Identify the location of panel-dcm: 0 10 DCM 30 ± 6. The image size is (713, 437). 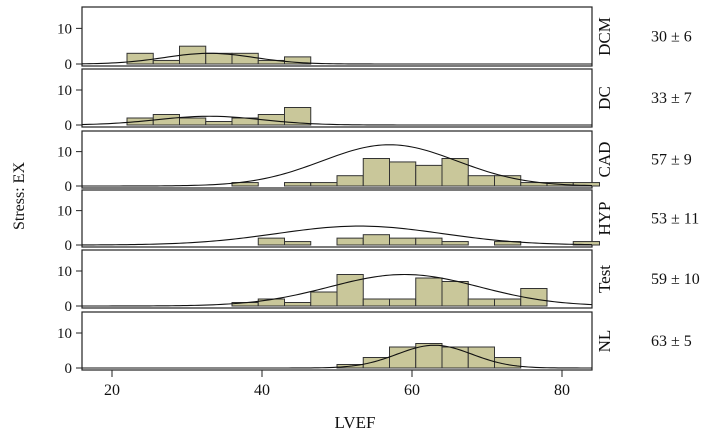
(374, 39).